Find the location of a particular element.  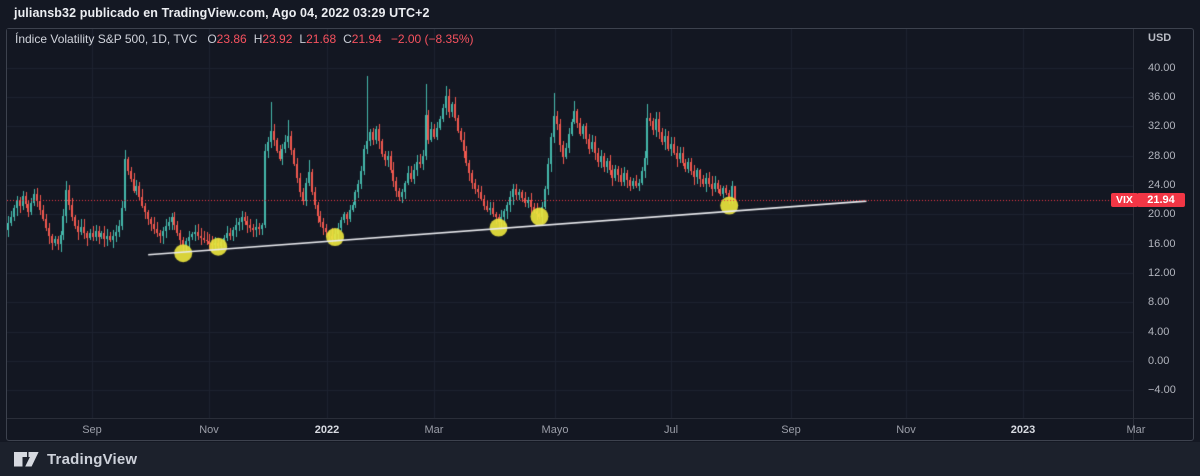

legend-low: L21.68 is located at coordinates (318, 39).